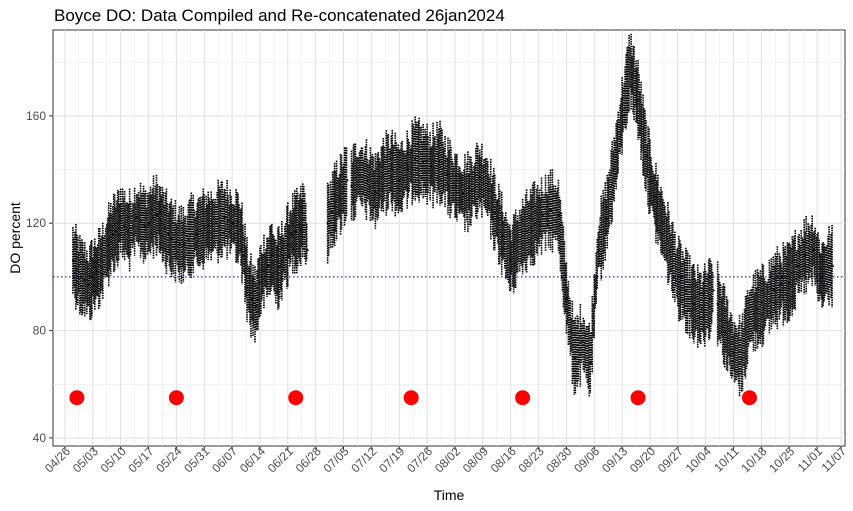 Image resolution: width=853 pixels, height=511 pixels. What do you see at coordinates (670, 459) in the screenshot?
I see `x-tick-label: 09/27` at bounding box center [670, 459].